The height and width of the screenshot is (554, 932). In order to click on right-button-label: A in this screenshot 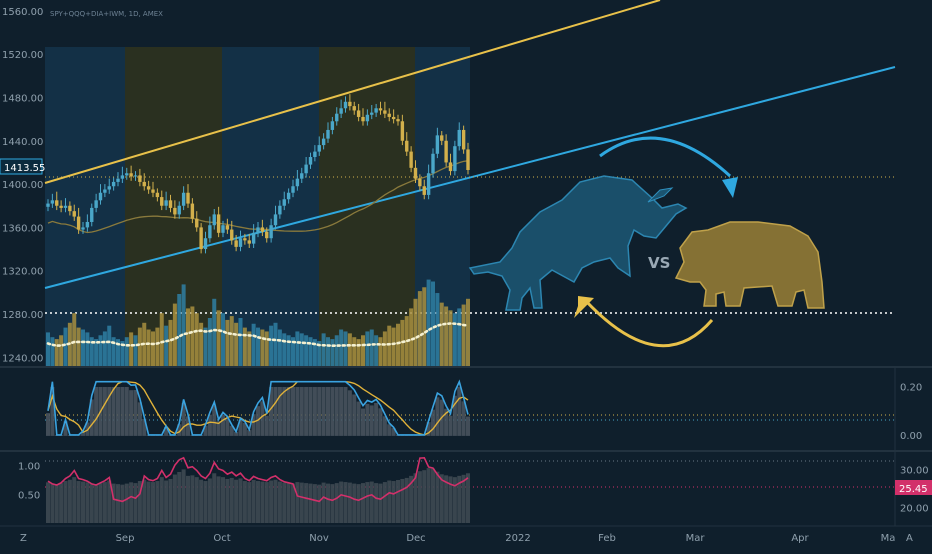, I will do `click(909, 538)`.